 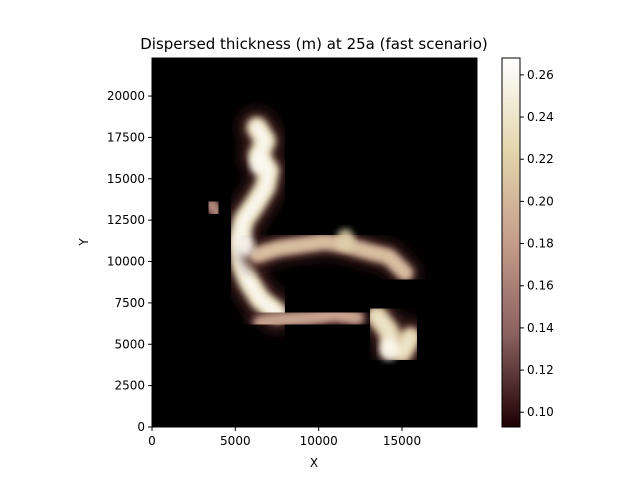 I want to click on colorbar-tick-label: 0.12, so click(x=540, y=370).